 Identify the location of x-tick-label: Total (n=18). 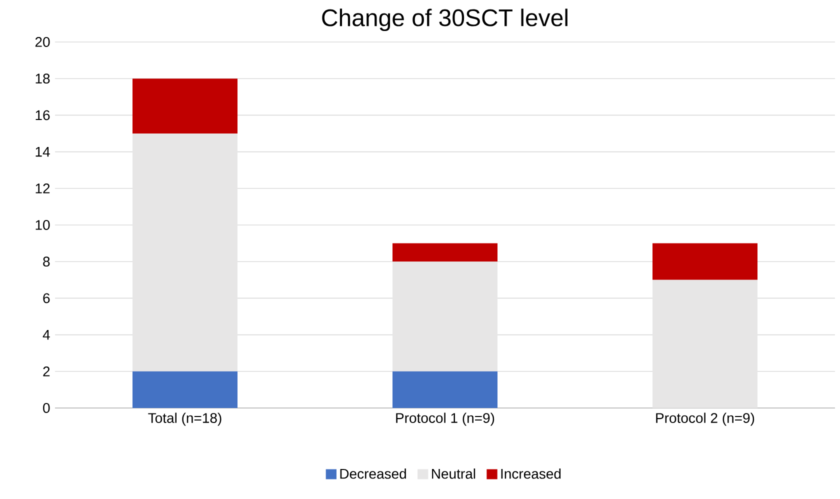
(185, 419).